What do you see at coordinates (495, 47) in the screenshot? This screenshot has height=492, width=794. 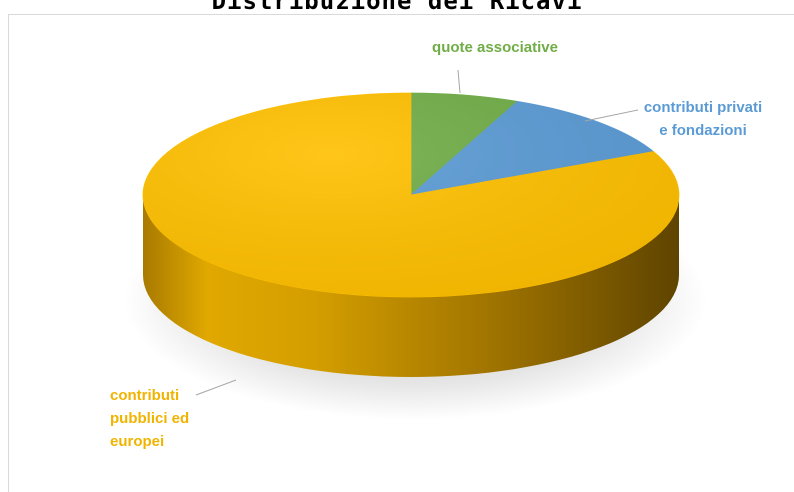 I see `slice-label: quote associative` at bounding box center [495, 47].